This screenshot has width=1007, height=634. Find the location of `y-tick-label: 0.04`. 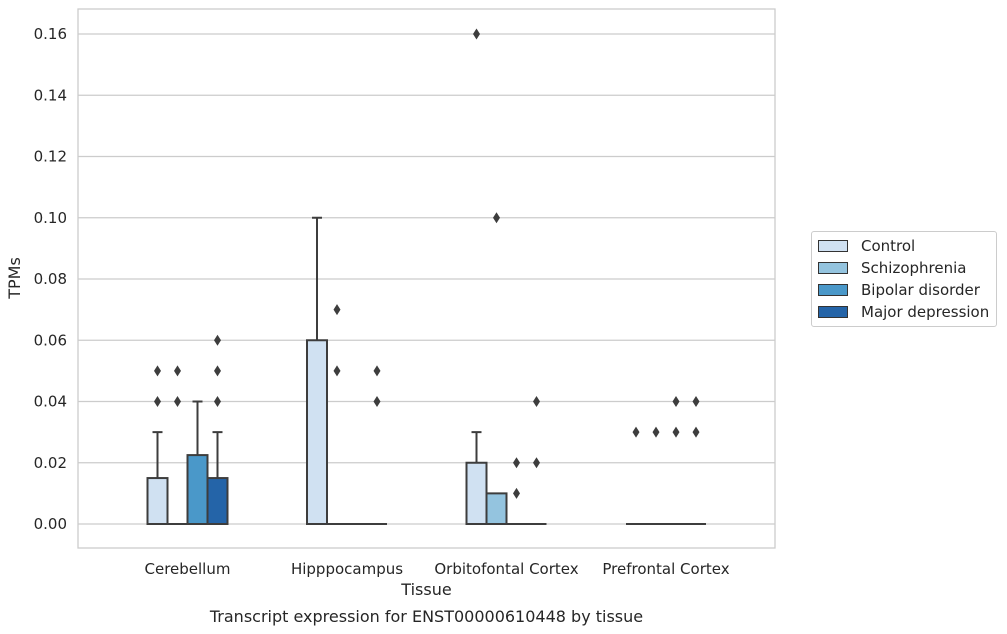

y-tick-label: 0.04 is located at coordinates (50, 402).